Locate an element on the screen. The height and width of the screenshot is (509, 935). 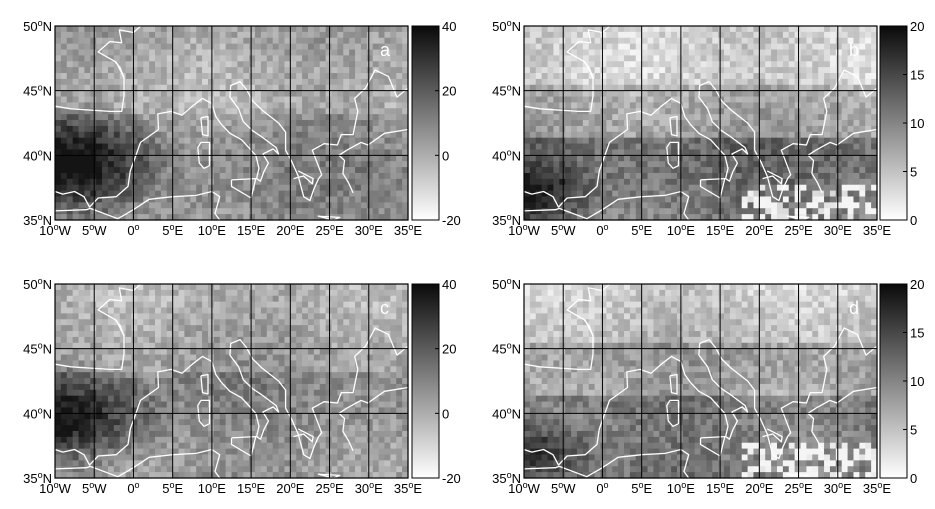
panel-letter: b is located at coordinates (854, 50).